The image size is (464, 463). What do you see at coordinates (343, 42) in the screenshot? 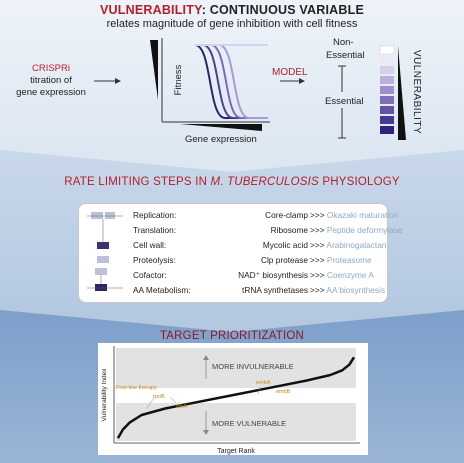
I see `non-essential-line-1: Non-` at bounding box center [343, 42].